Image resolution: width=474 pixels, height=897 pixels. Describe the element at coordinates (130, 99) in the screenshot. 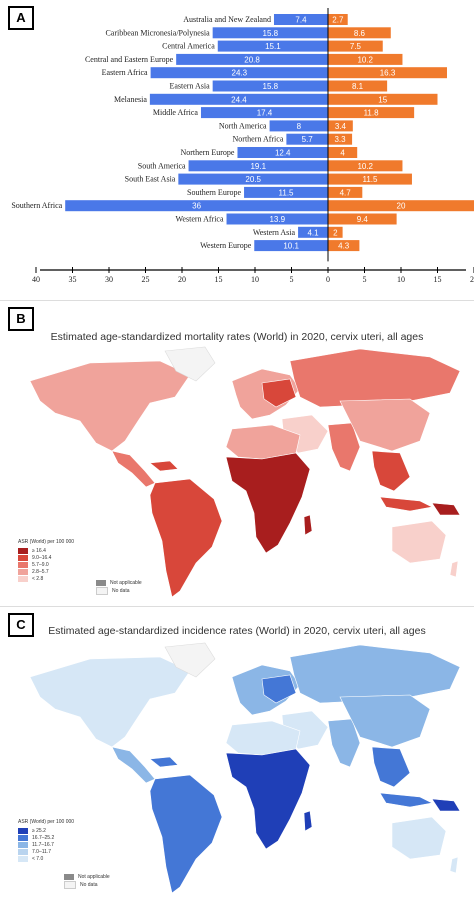

I see `category-label: Melanesia` at that location.